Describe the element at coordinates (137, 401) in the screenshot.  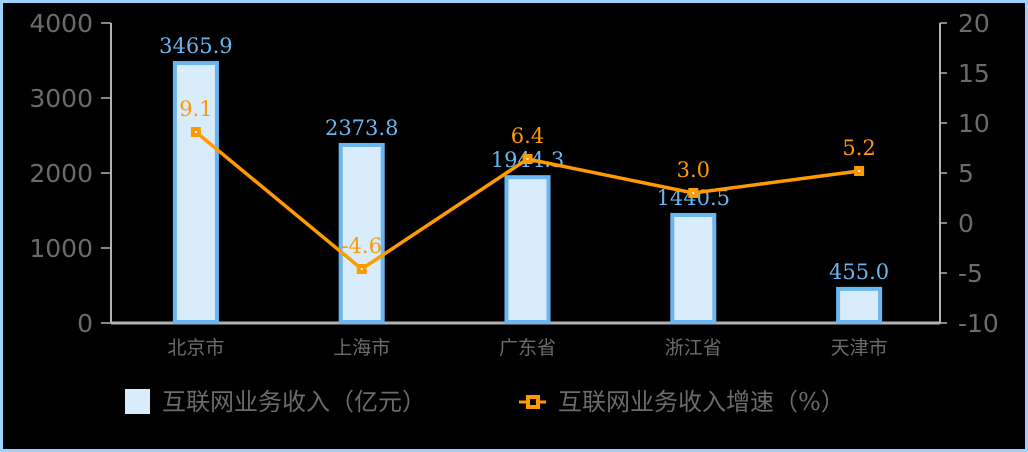
I see `legend-bar-swatch-icon` at that location.